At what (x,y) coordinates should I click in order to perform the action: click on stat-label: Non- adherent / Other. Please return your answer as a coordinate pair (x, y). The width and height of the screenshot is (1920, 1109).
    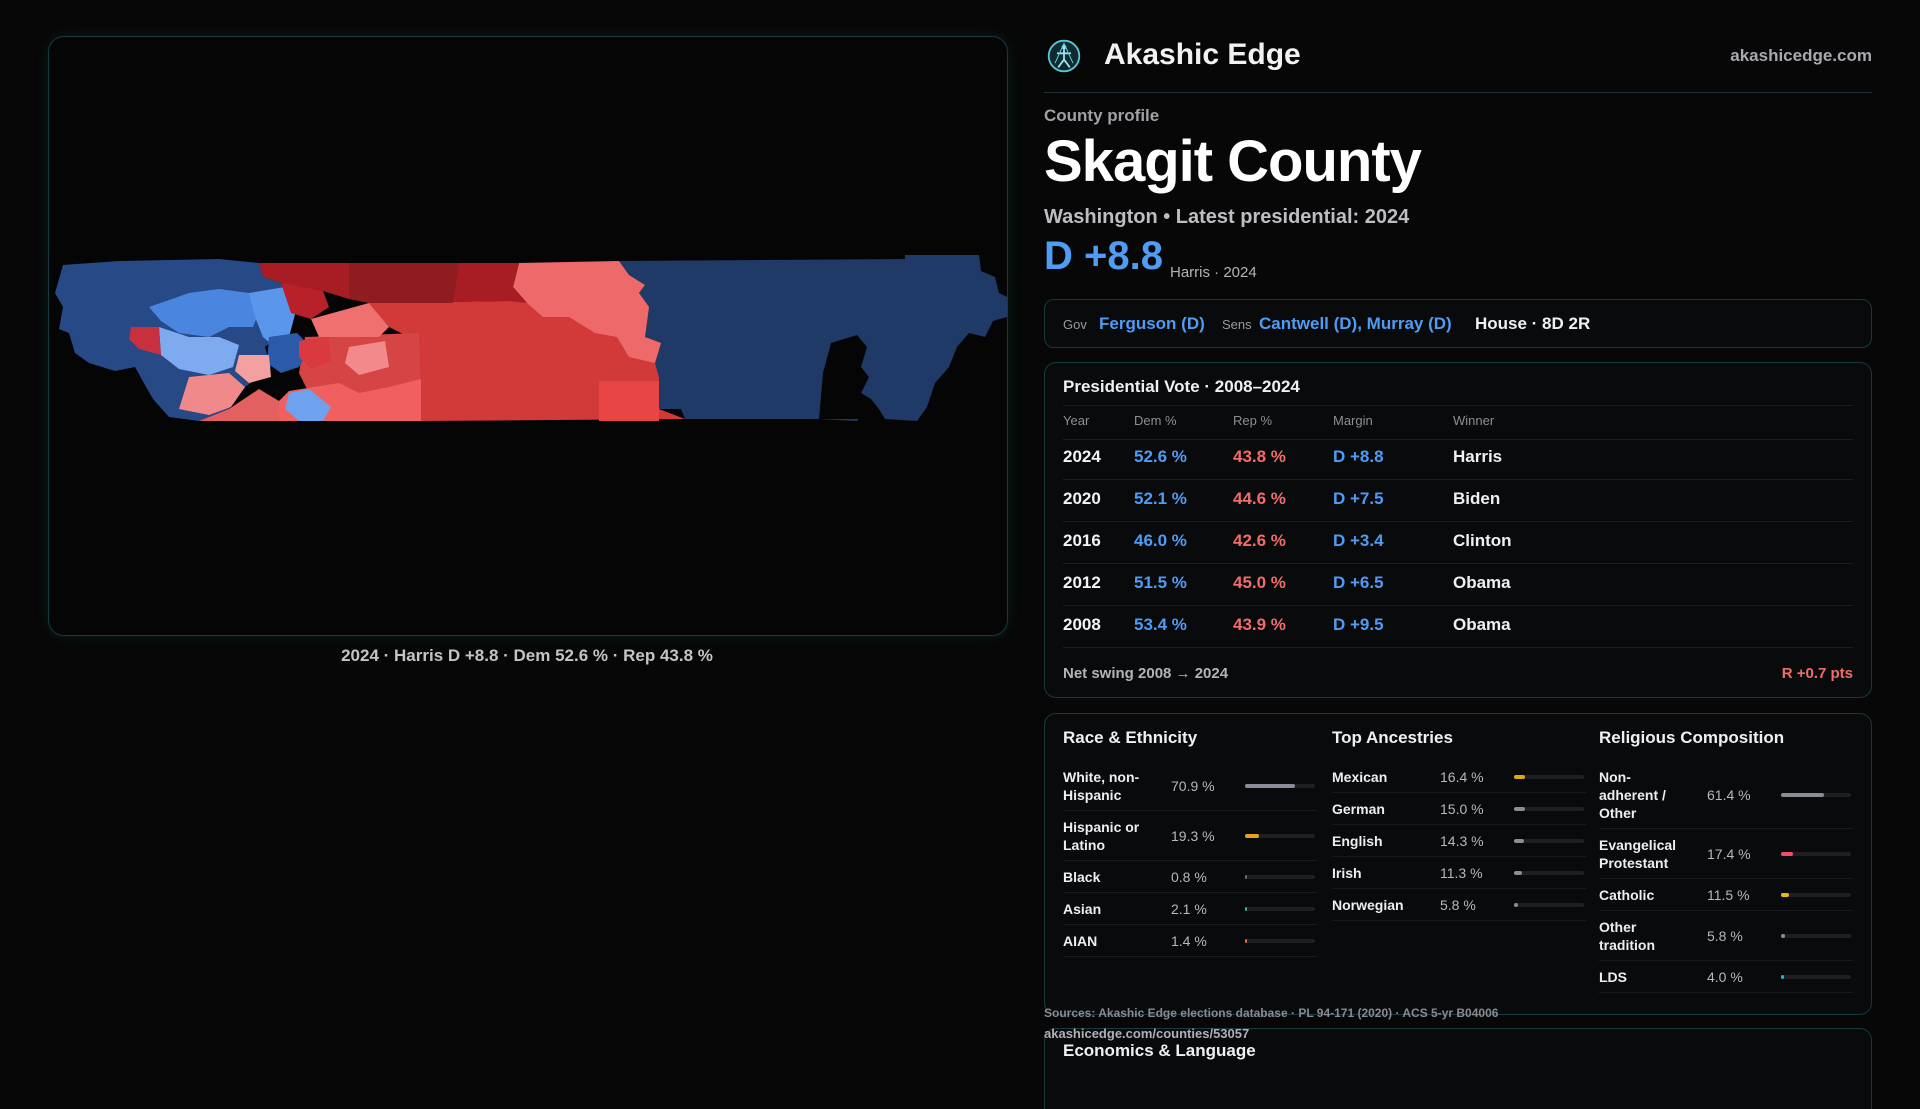
    Looking at the image, I should click on (1632, 795).